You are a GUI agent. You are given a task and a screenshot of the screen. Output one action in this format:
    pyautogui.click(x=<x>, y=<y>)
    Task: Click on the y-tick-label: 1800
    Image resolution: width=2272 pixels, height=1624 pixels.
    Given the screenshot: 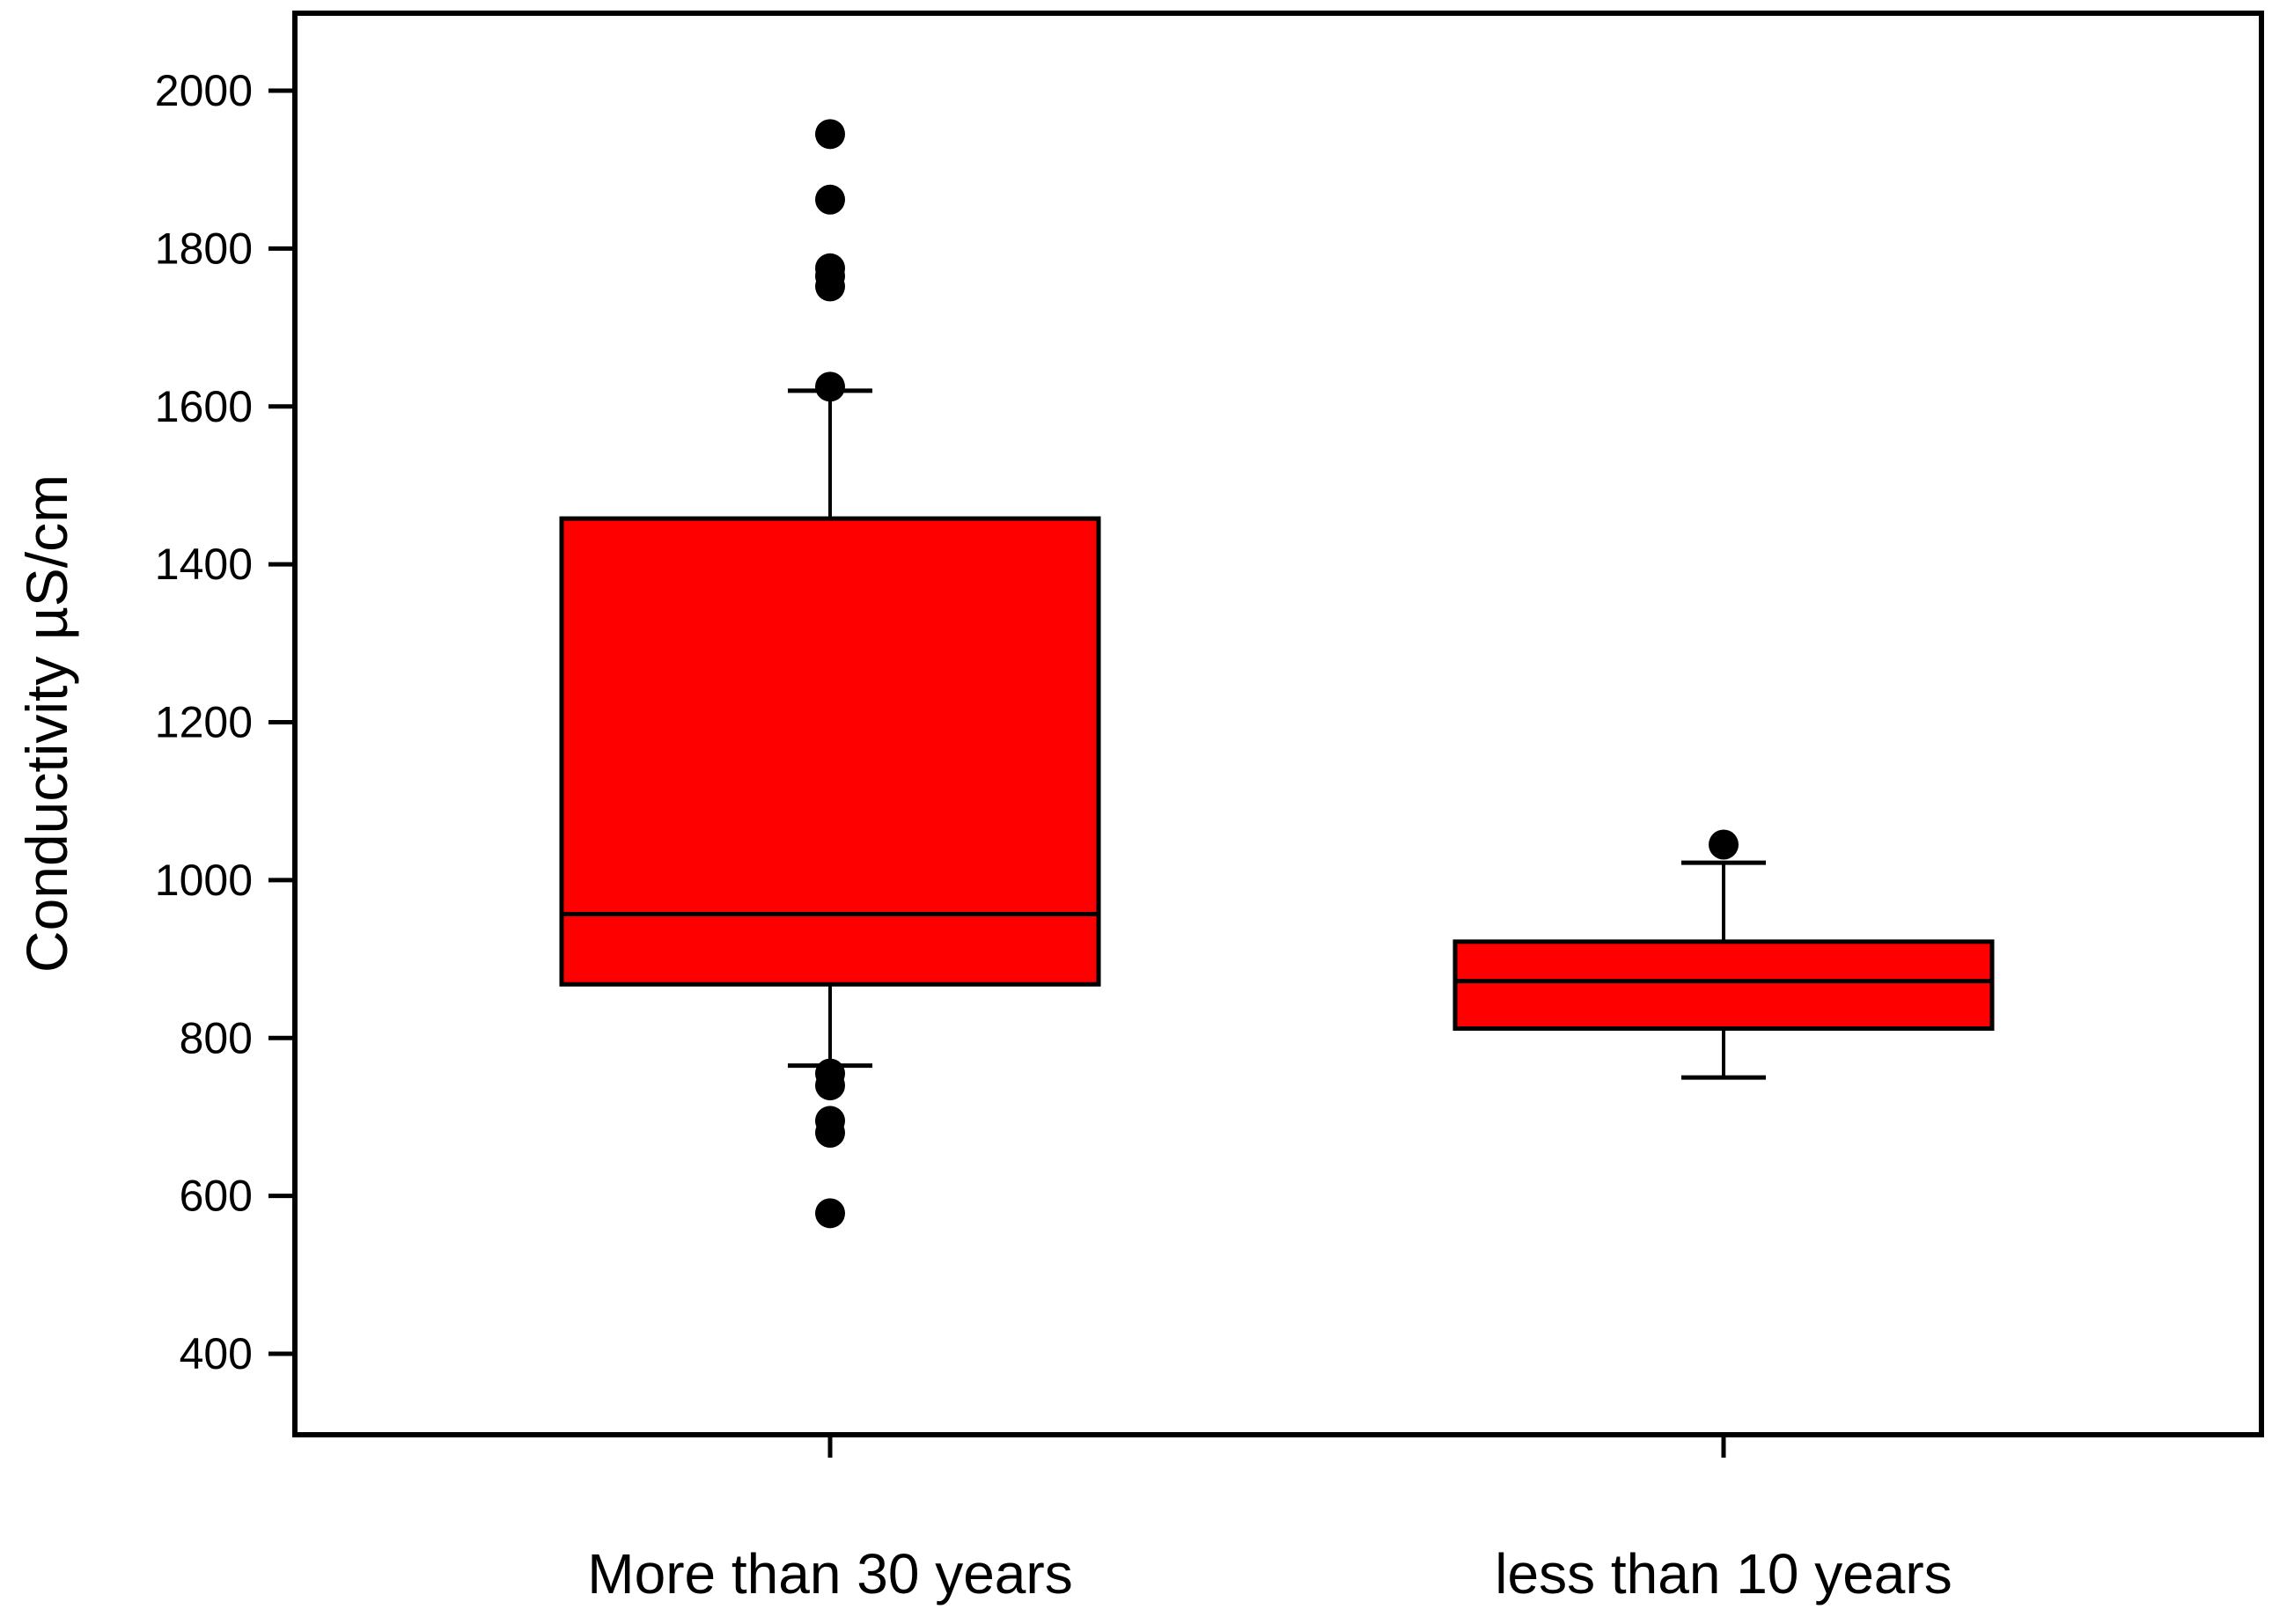 What is the action you would take?
    pyautogui.click(x=204, y=249)
    